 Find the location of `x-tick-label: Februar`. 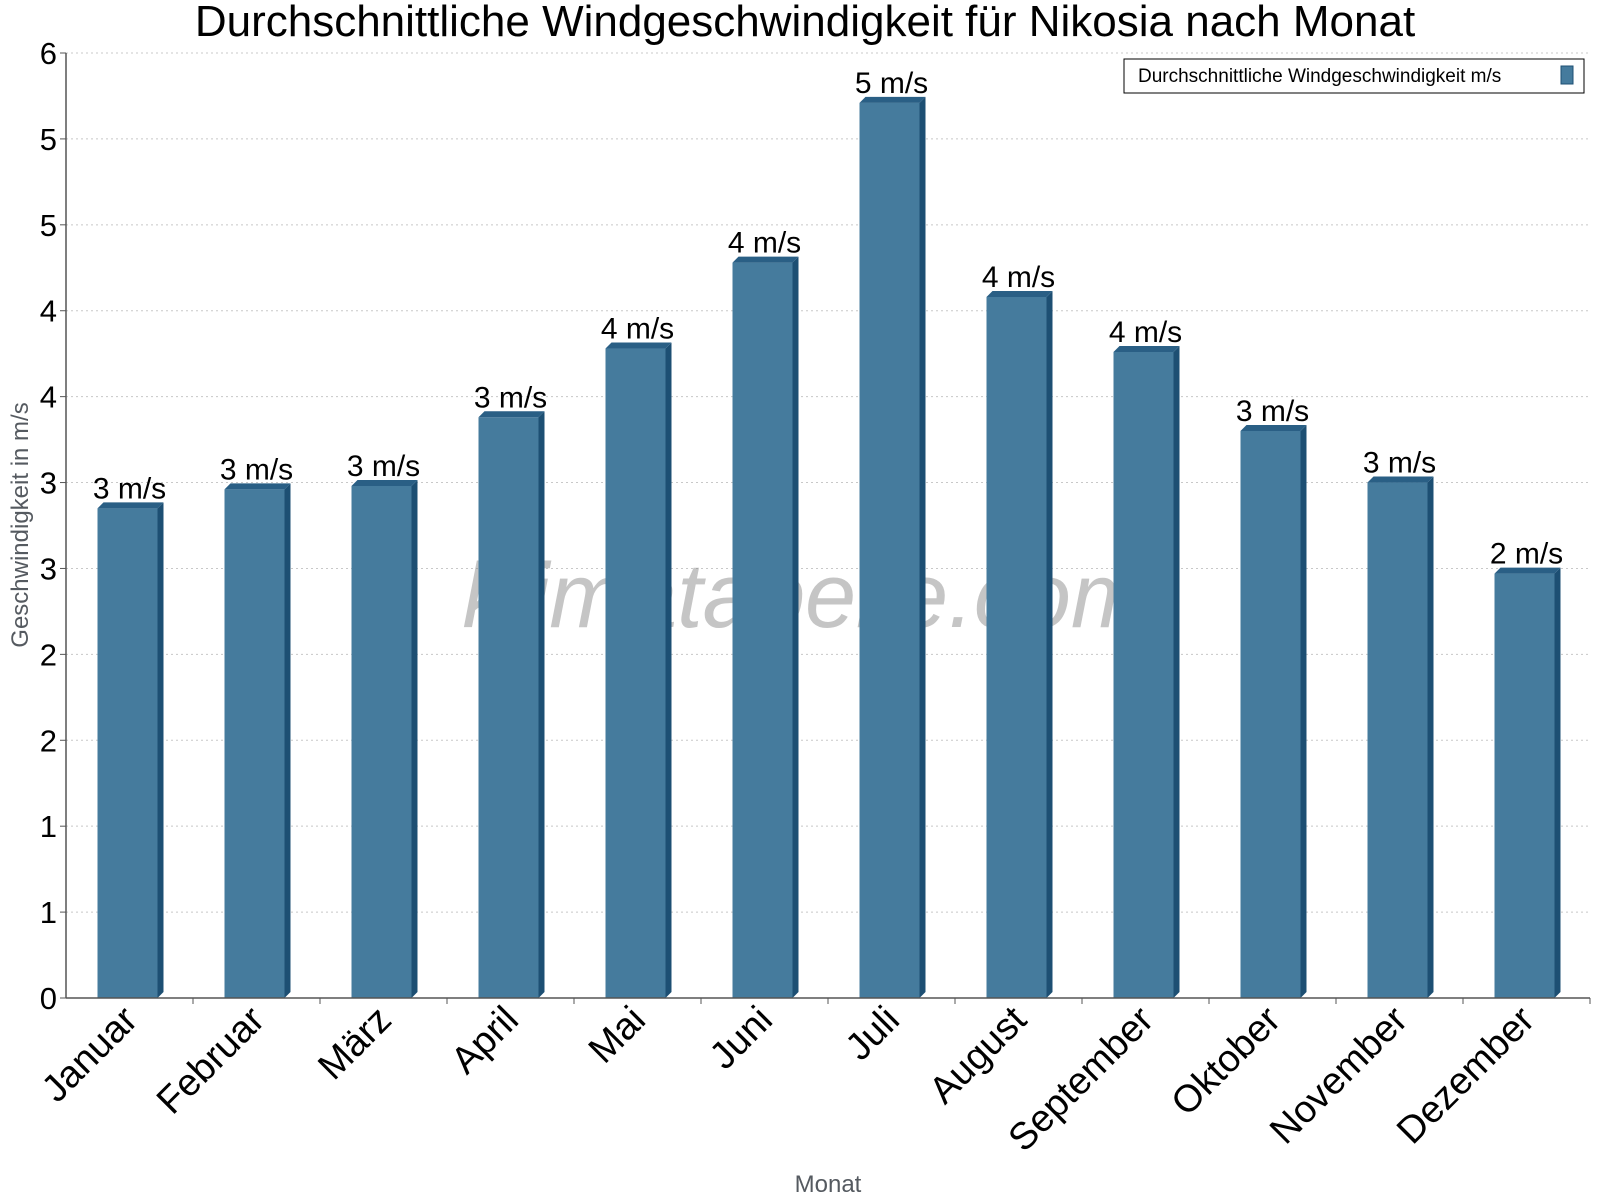

x-tick-label: Februar is located at coordinates (211, 1060).